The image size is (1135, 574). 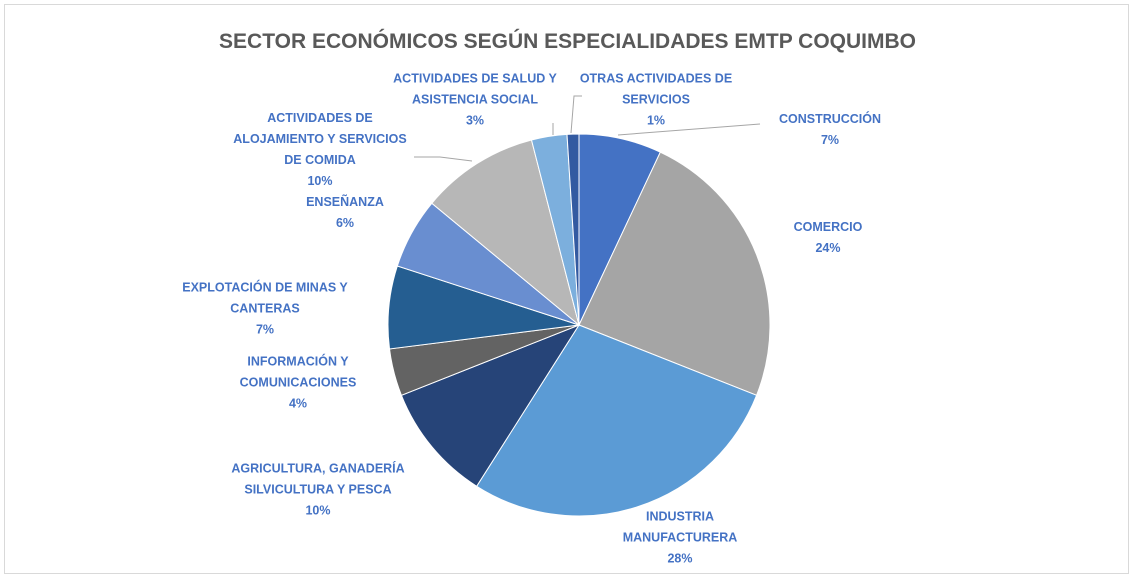 I want to click on slice-label: INDUSTRIA MANUFACTURERA 28%, so click(x=680, y=538).